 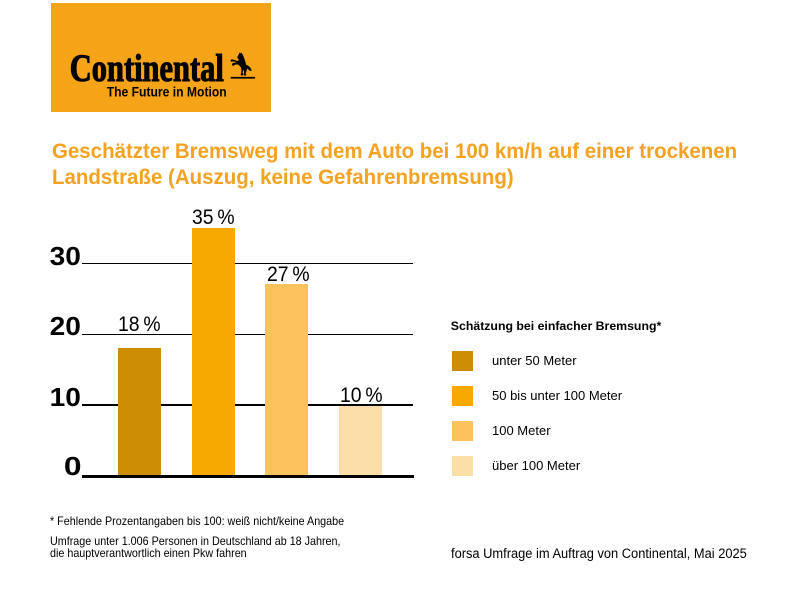 I want to click on svg-text: Continental, so click(x=147, y=68).